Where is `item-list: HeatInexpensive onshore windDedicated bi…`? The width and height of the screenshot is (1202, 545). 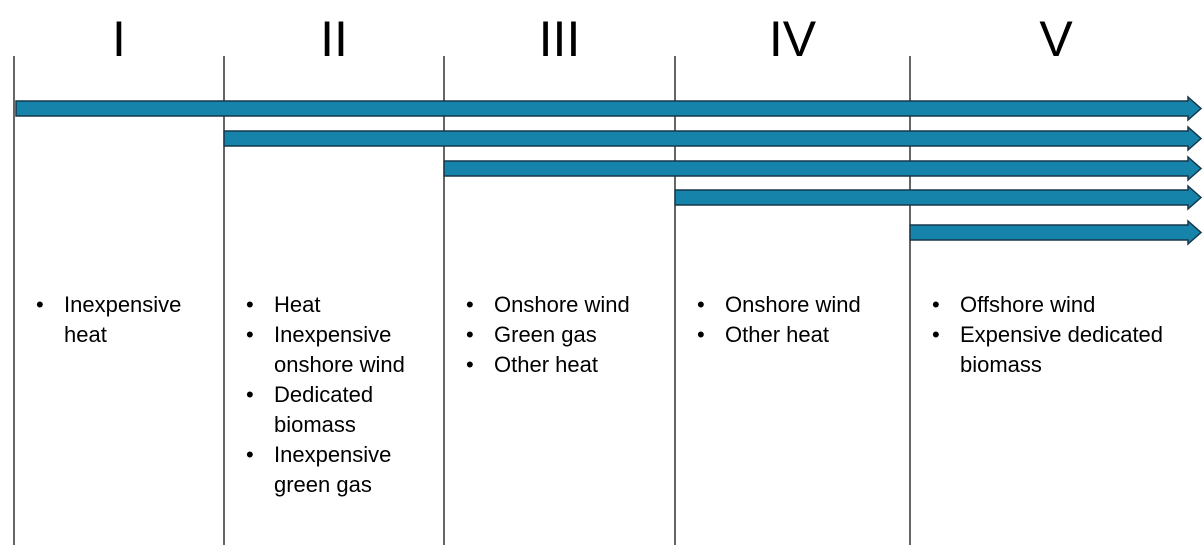
item-list: HeatInexpensive onshore windDedicated bi… is located at coordinates (327, 395).